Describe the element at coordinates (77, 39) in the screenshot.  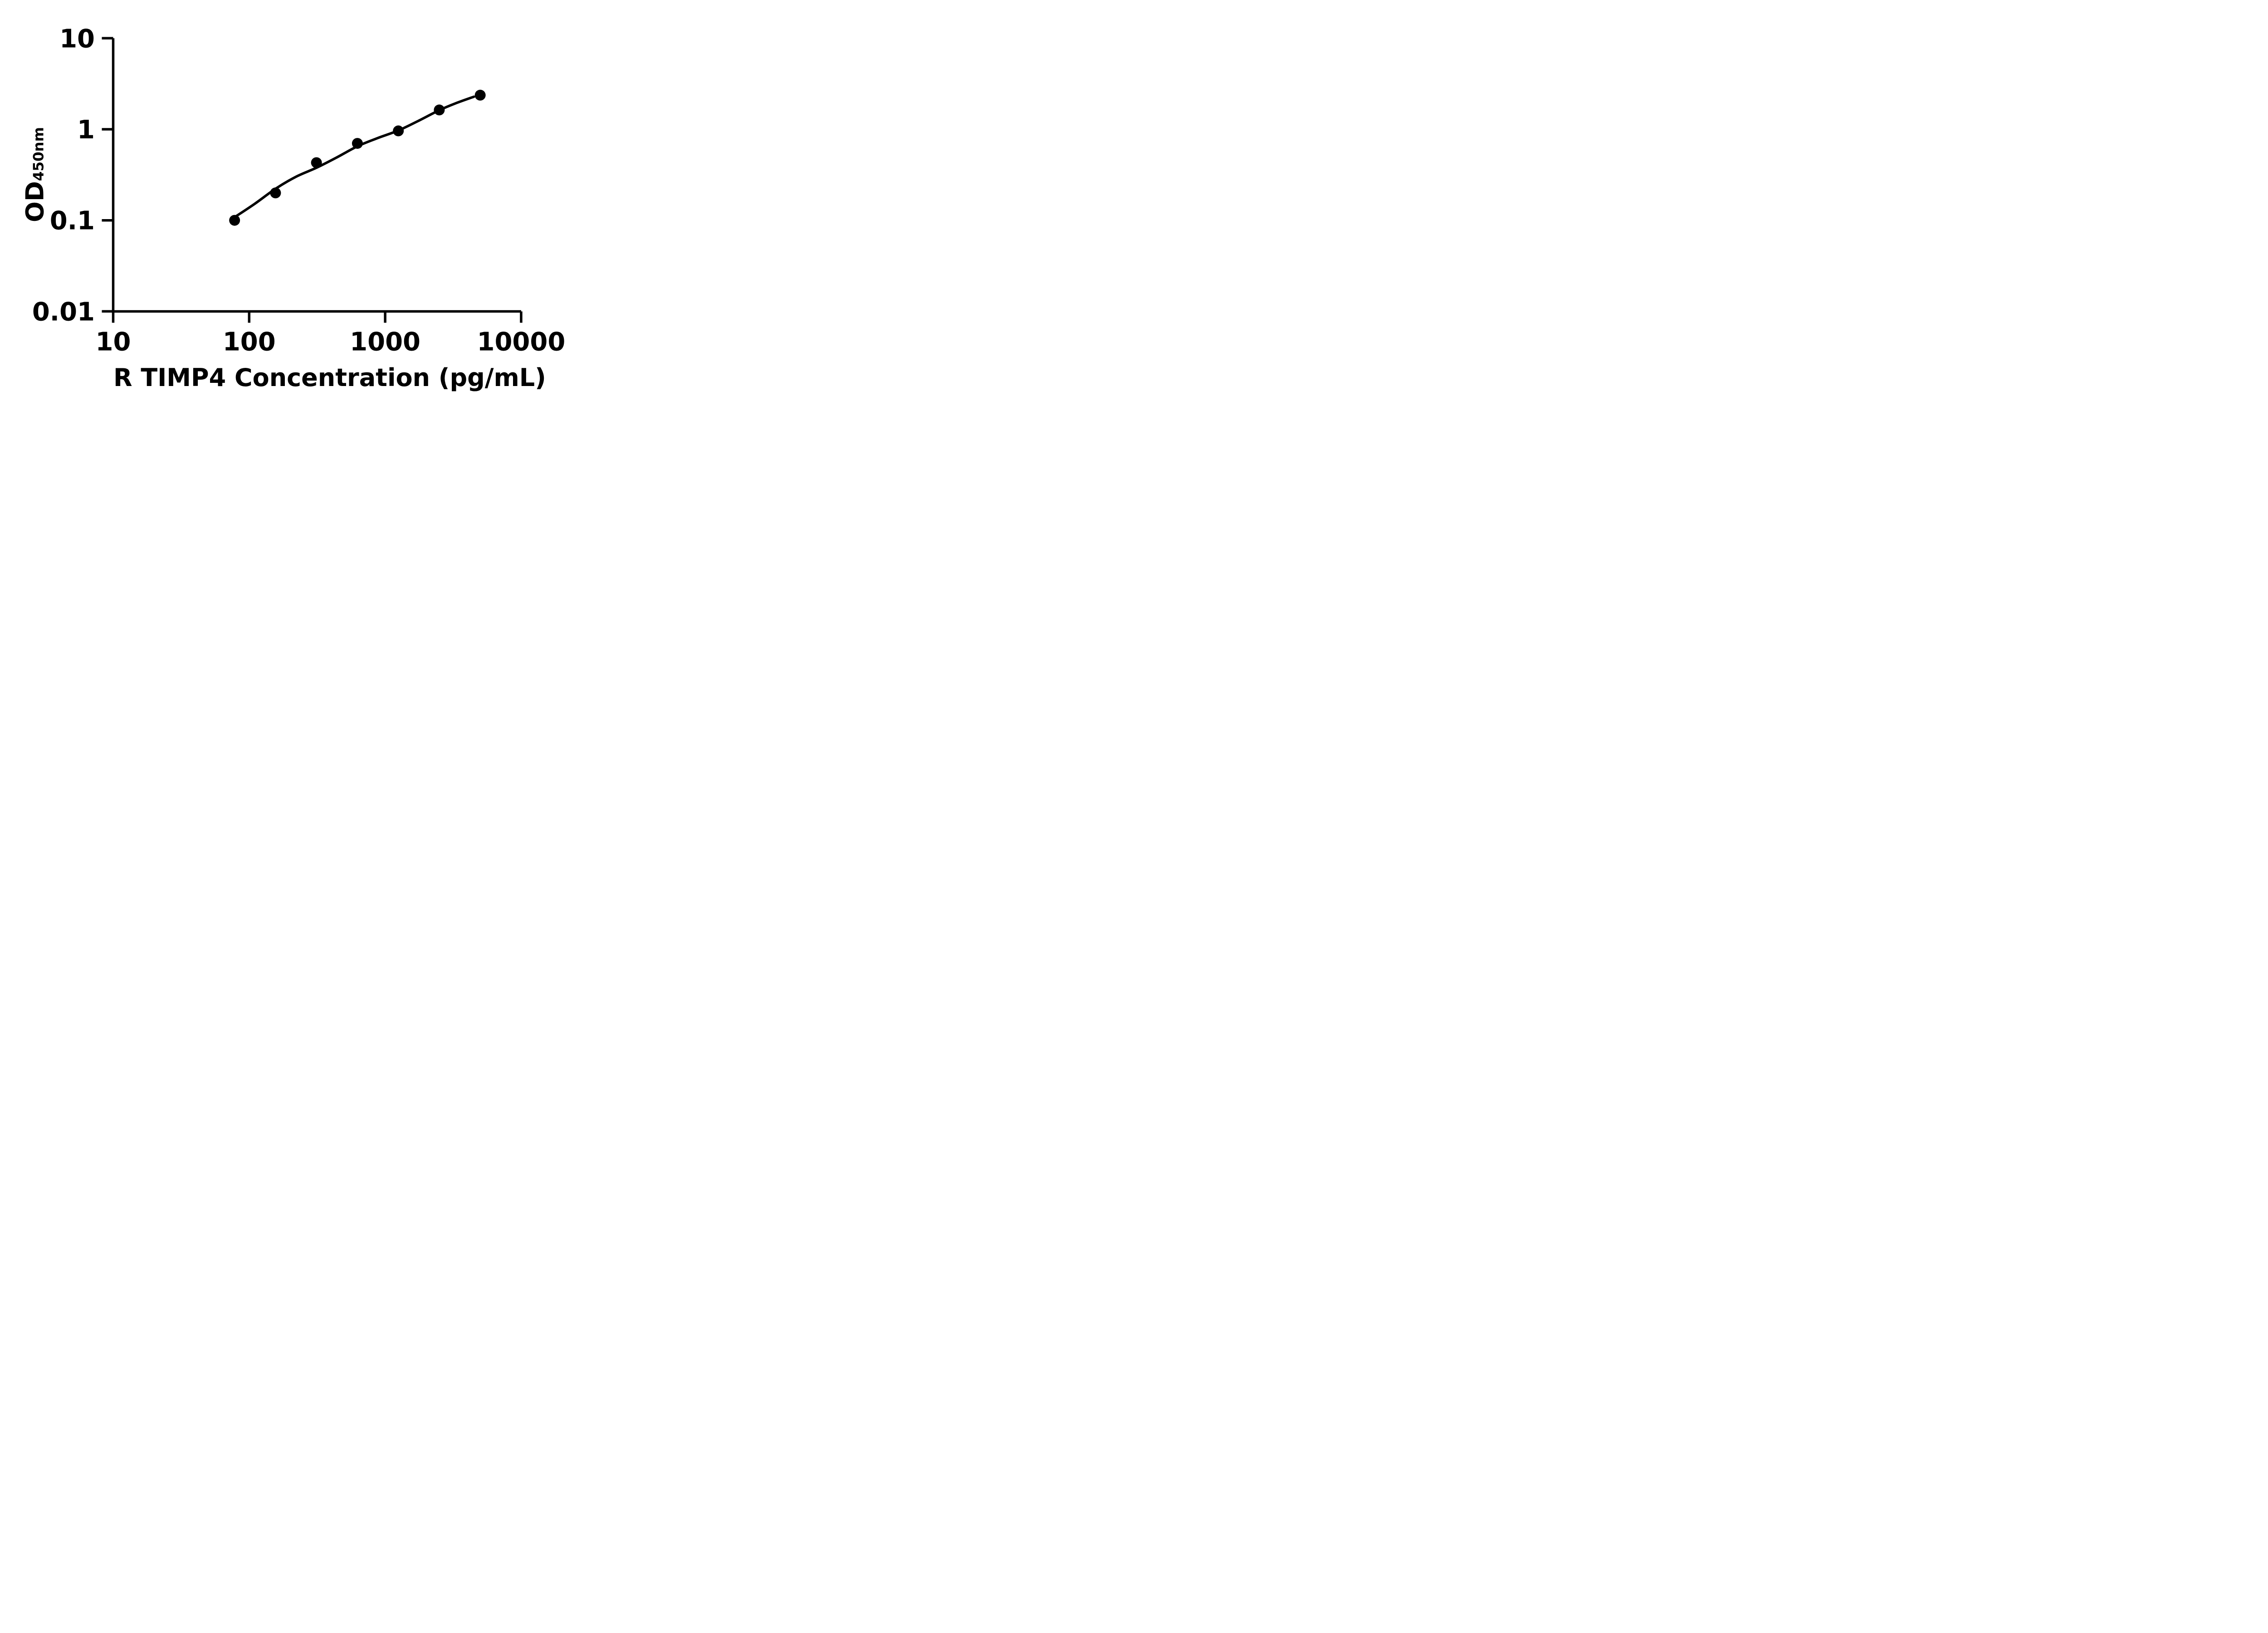
I see `y-tick-label-10: 10` at that location.